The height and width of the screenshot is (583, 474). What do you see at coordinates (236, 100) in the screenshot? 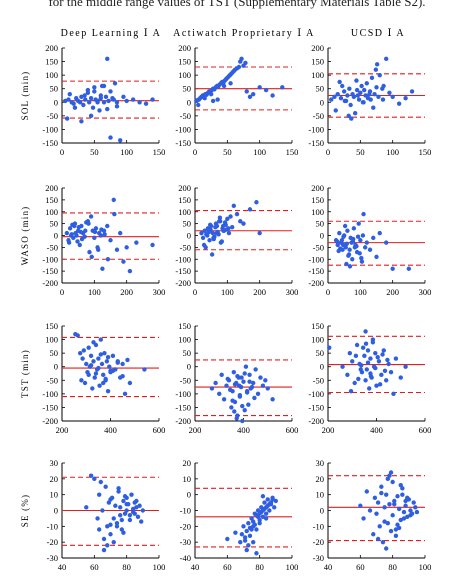
I see `panel-r0c1: -150 -100 -50 0 50 100 150 200 0 50 100 150` at bounding box center [236, 100].